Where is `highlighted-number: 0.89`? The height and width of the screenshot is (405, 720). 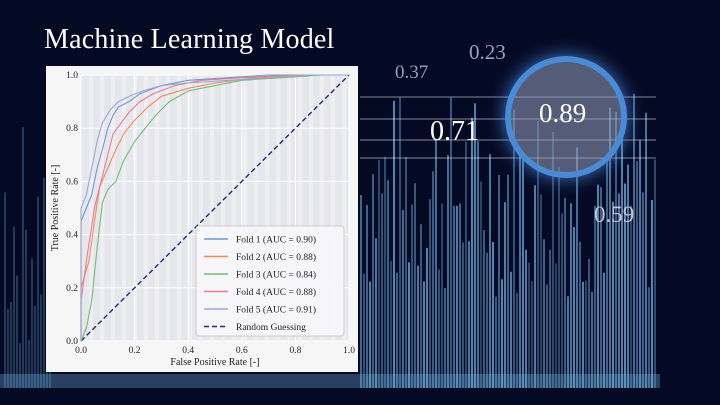
highlighted-number: 0.89 is located at coordinates (563, 113).